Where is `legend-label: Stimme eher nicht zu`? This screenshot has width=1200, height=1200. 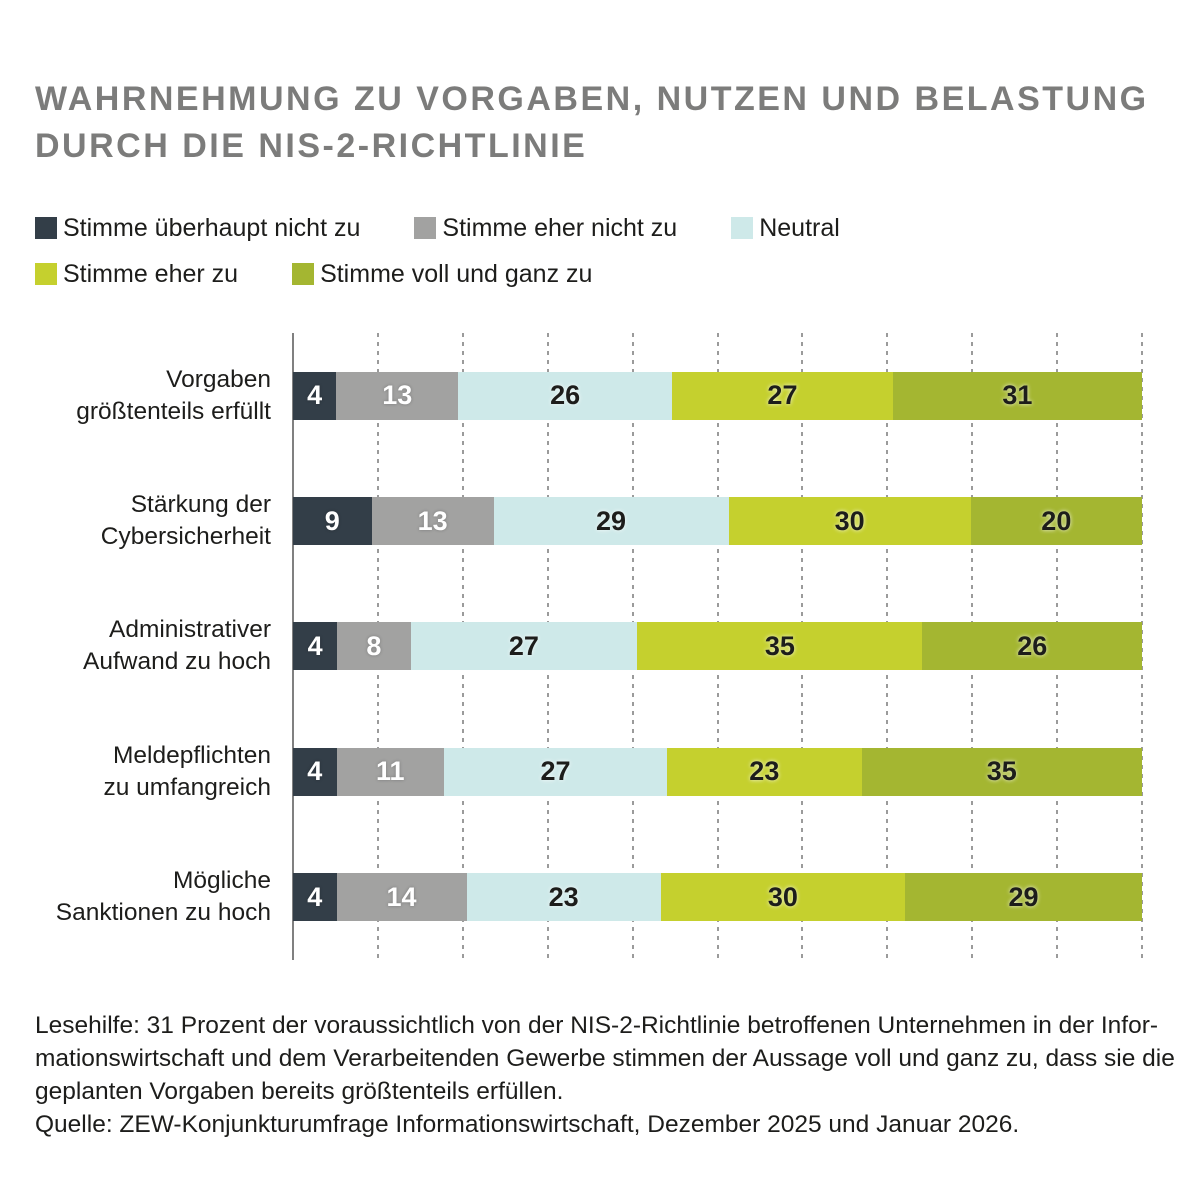
legend-label: Stimme eher nicht zu is located at coordinates (560, 227).